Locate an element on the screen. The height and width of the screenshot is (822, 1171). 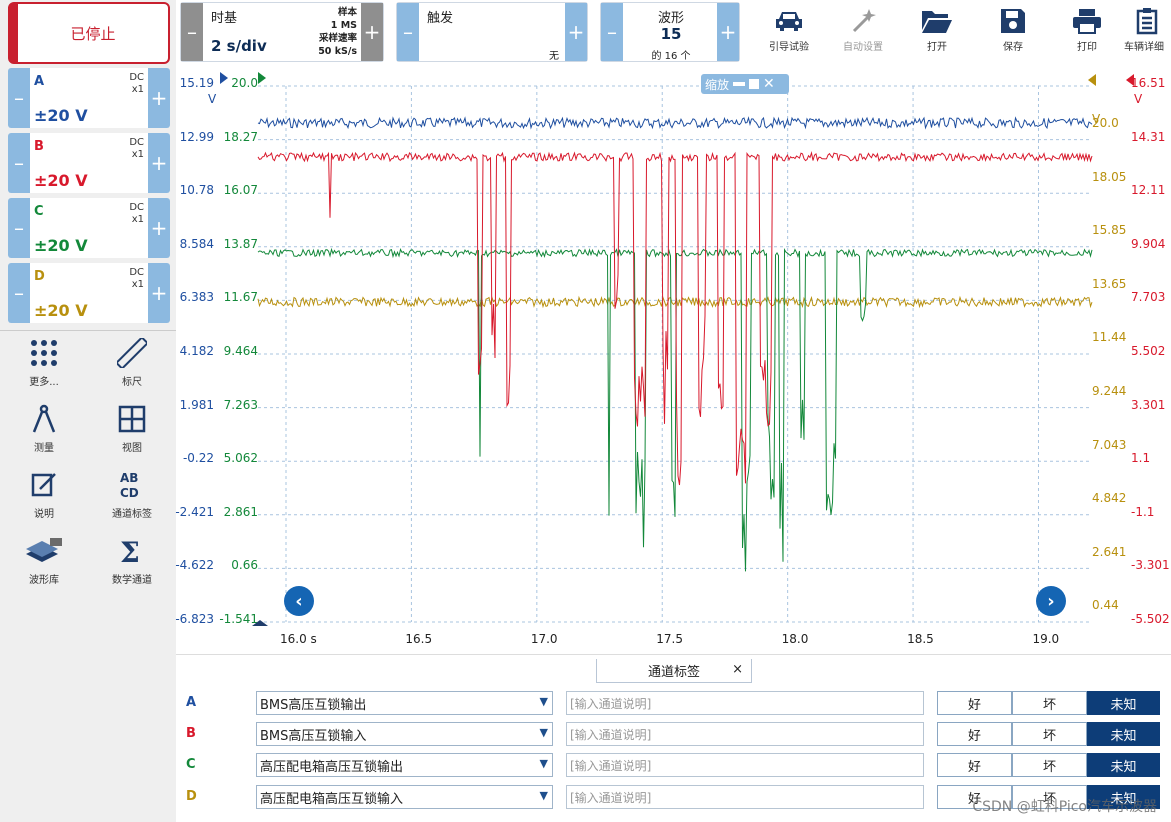
scroll-left-button: ‹ is located at coordinates (299, 601).